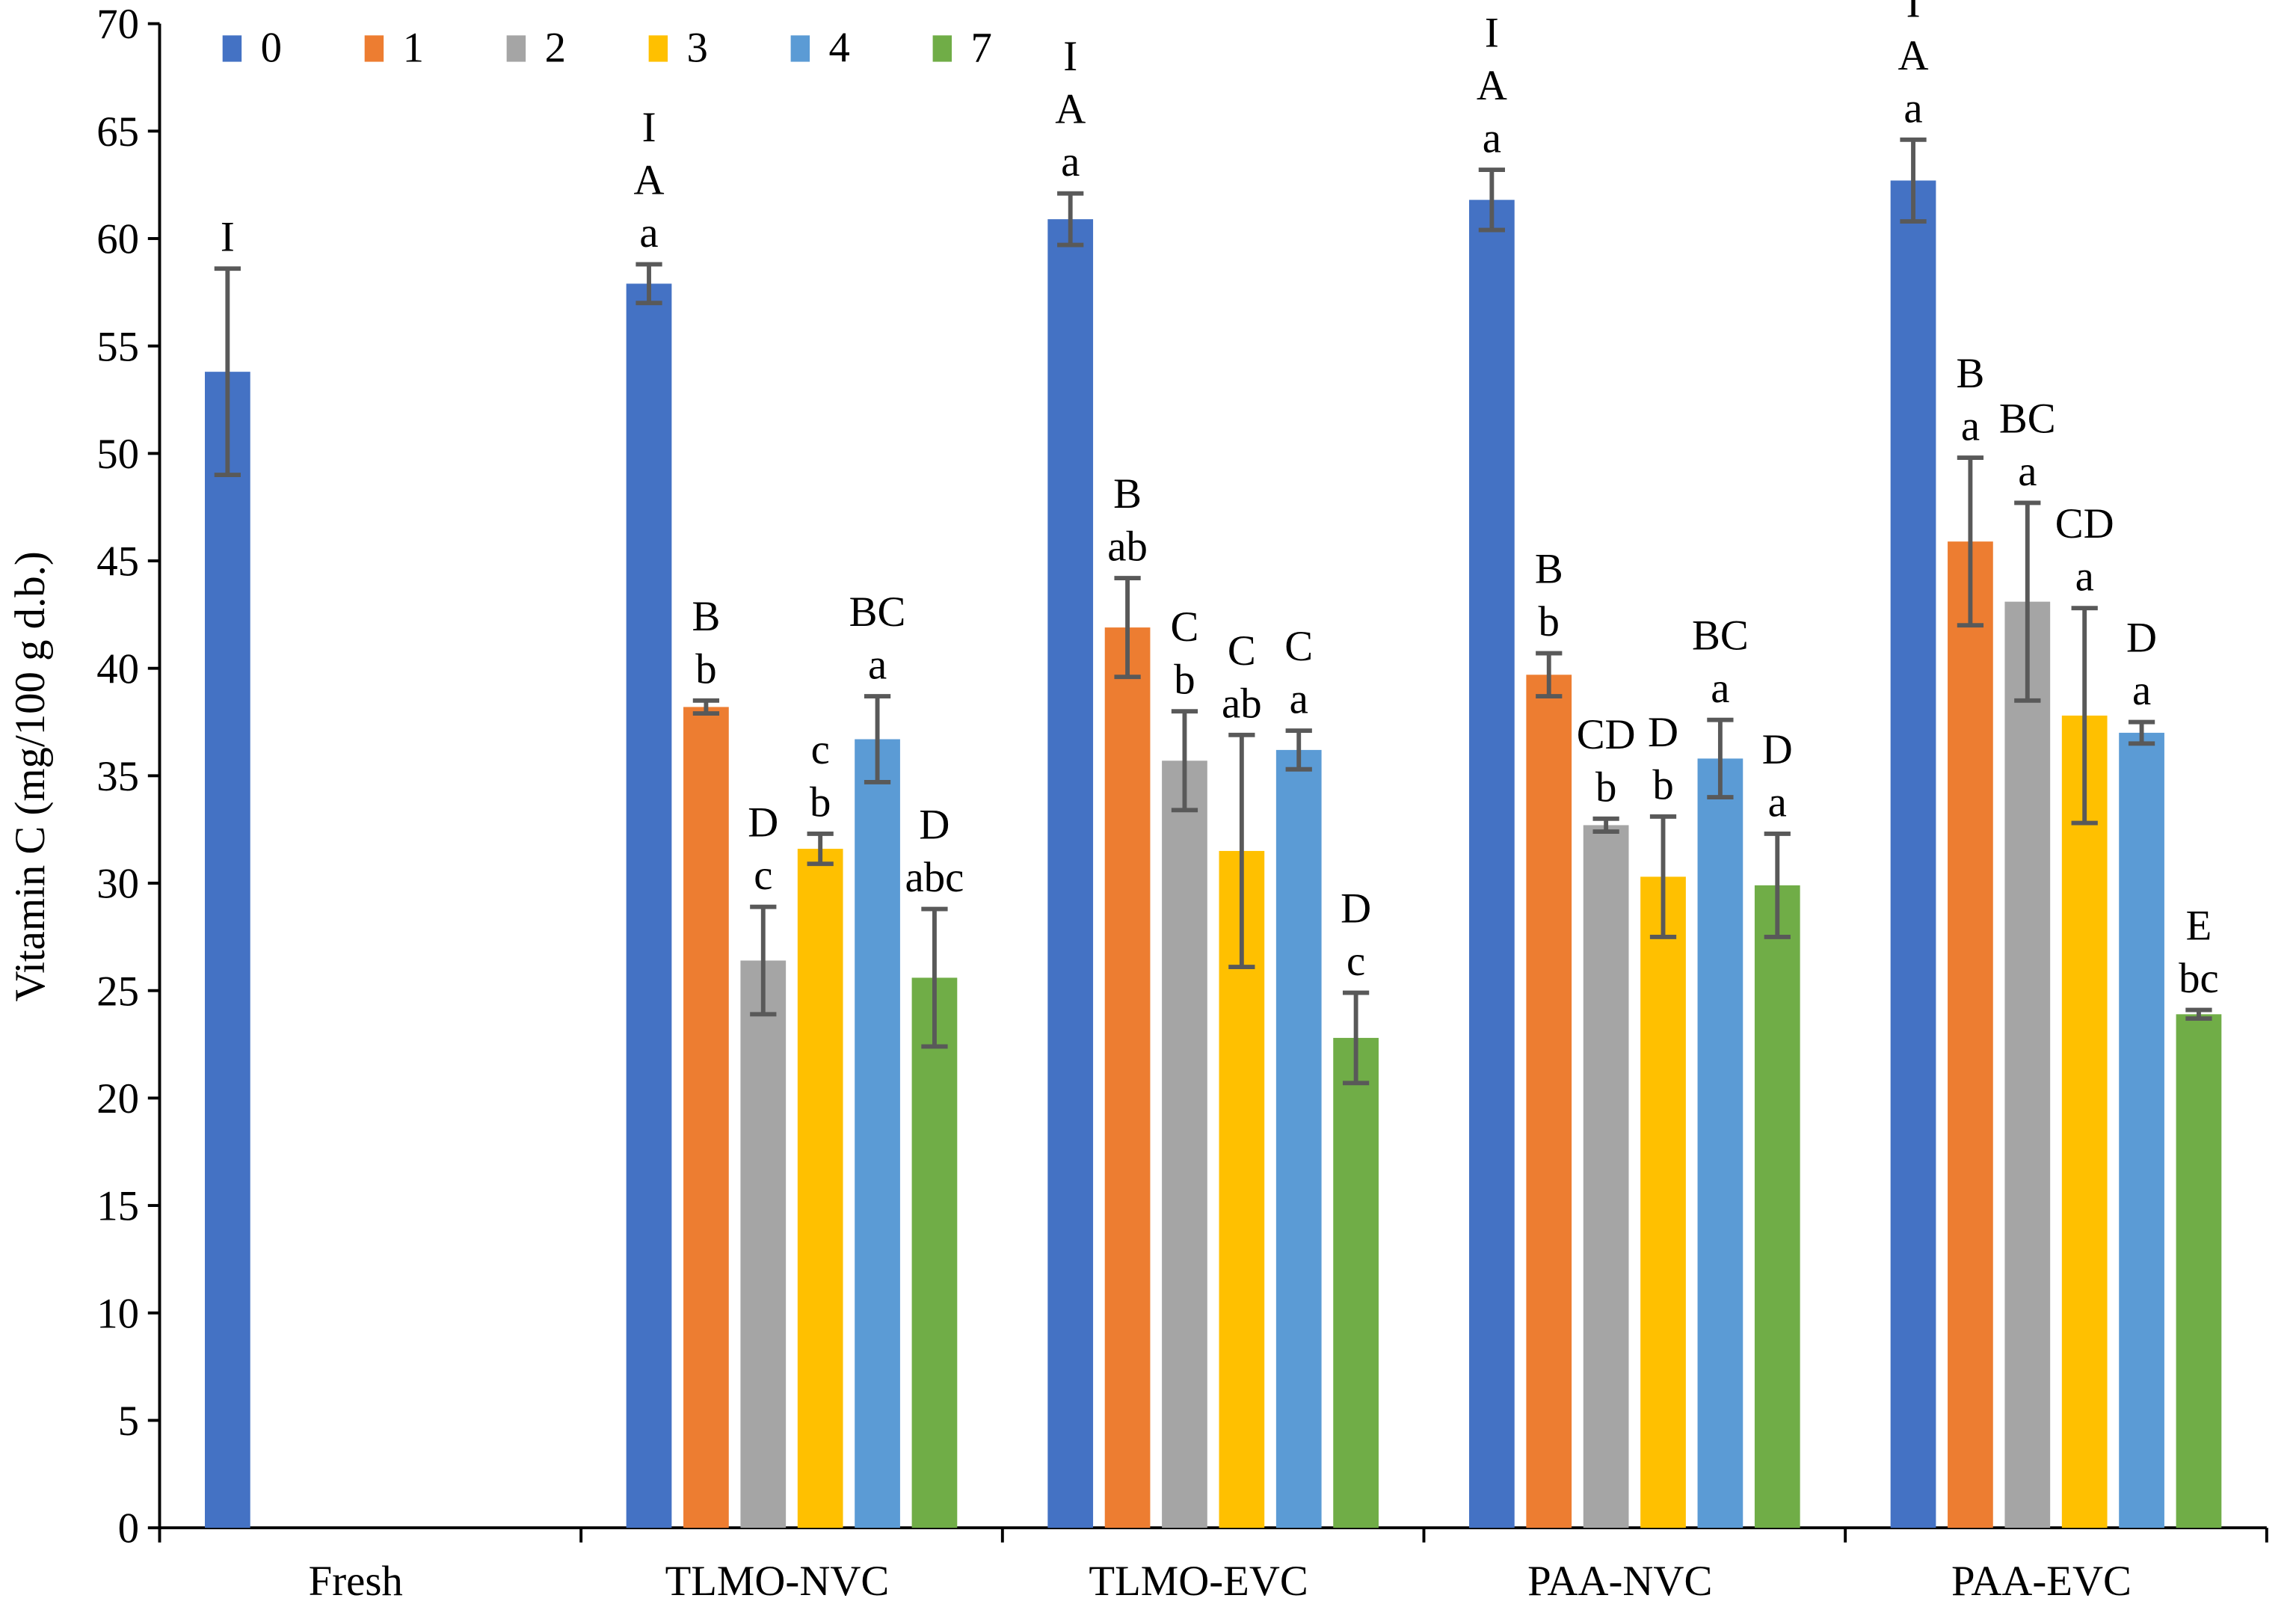 This screenshot has width=2296, height=1613. Describe the element at coordinates (356, 1582) in the screenshot. I see `x-tick-label: Fresh` at that location.